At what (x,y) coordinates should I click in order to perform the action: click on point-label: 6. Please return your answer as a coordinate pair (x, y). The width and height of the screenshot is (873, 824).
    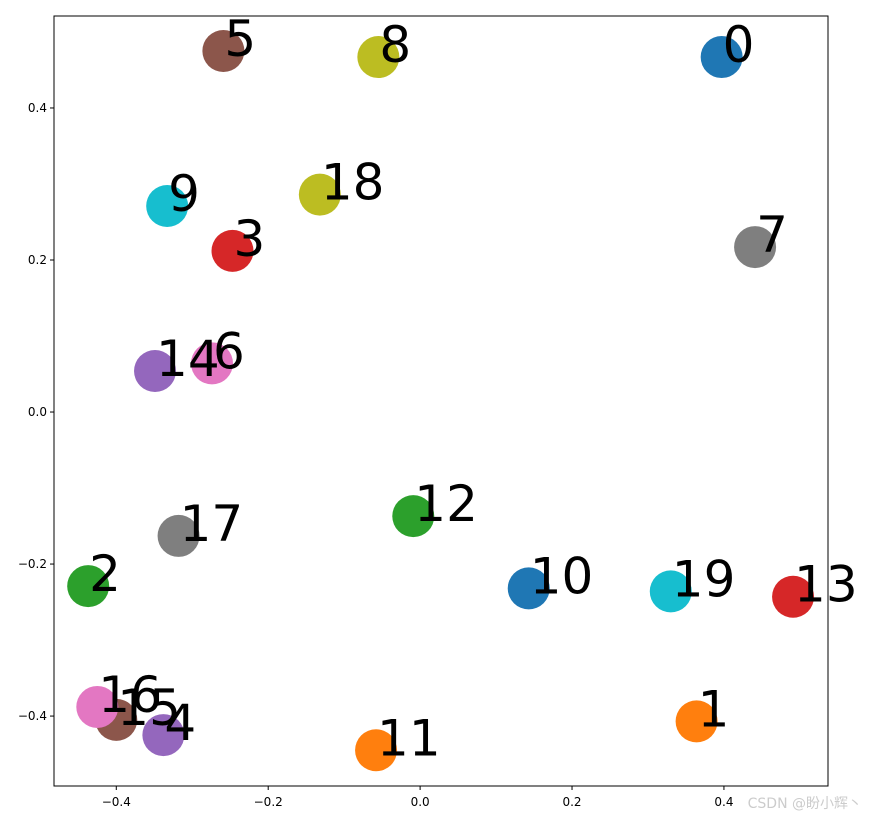
    Looking at the image, I should click on (229, 351).